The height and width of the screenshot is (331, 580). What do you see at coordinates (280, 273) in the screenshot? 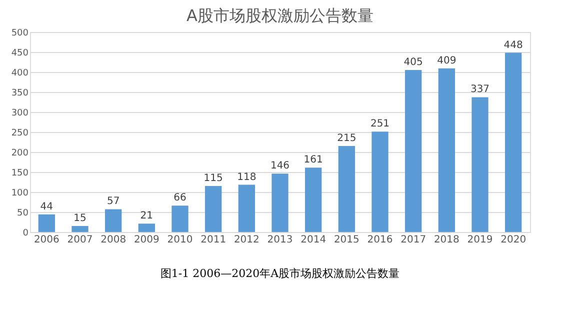
I see `caption: 图1-1 2006—2020年A股市场股权激励公告数量` at bounding box center [280, 273].